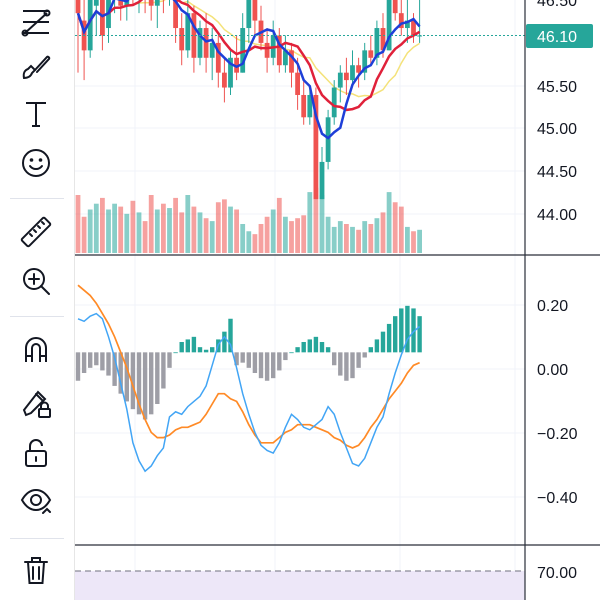  I want to click on y-tick-label: 44.00, so click(557, 215).